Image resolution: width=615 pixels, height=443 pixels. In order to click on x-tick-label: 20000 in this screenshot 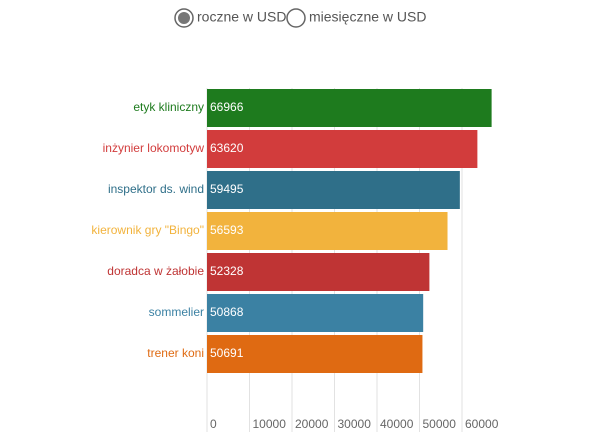, I will do `click(312, 424)`.